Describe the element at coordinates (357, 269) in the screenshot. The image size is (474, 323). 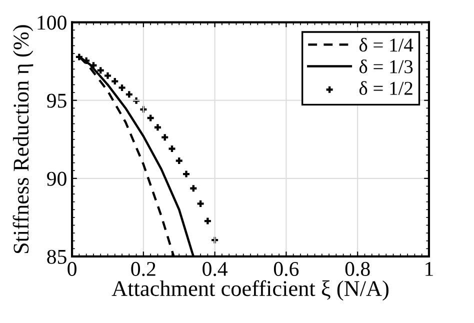
I see `x-tick-label: 0.8` at that location.